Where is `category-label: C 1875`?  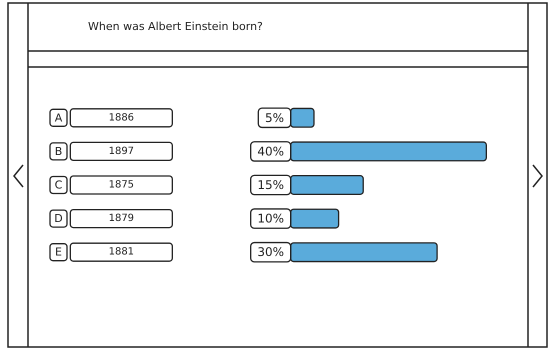 category-label: C 1875 is located at coordinates (94, 185).